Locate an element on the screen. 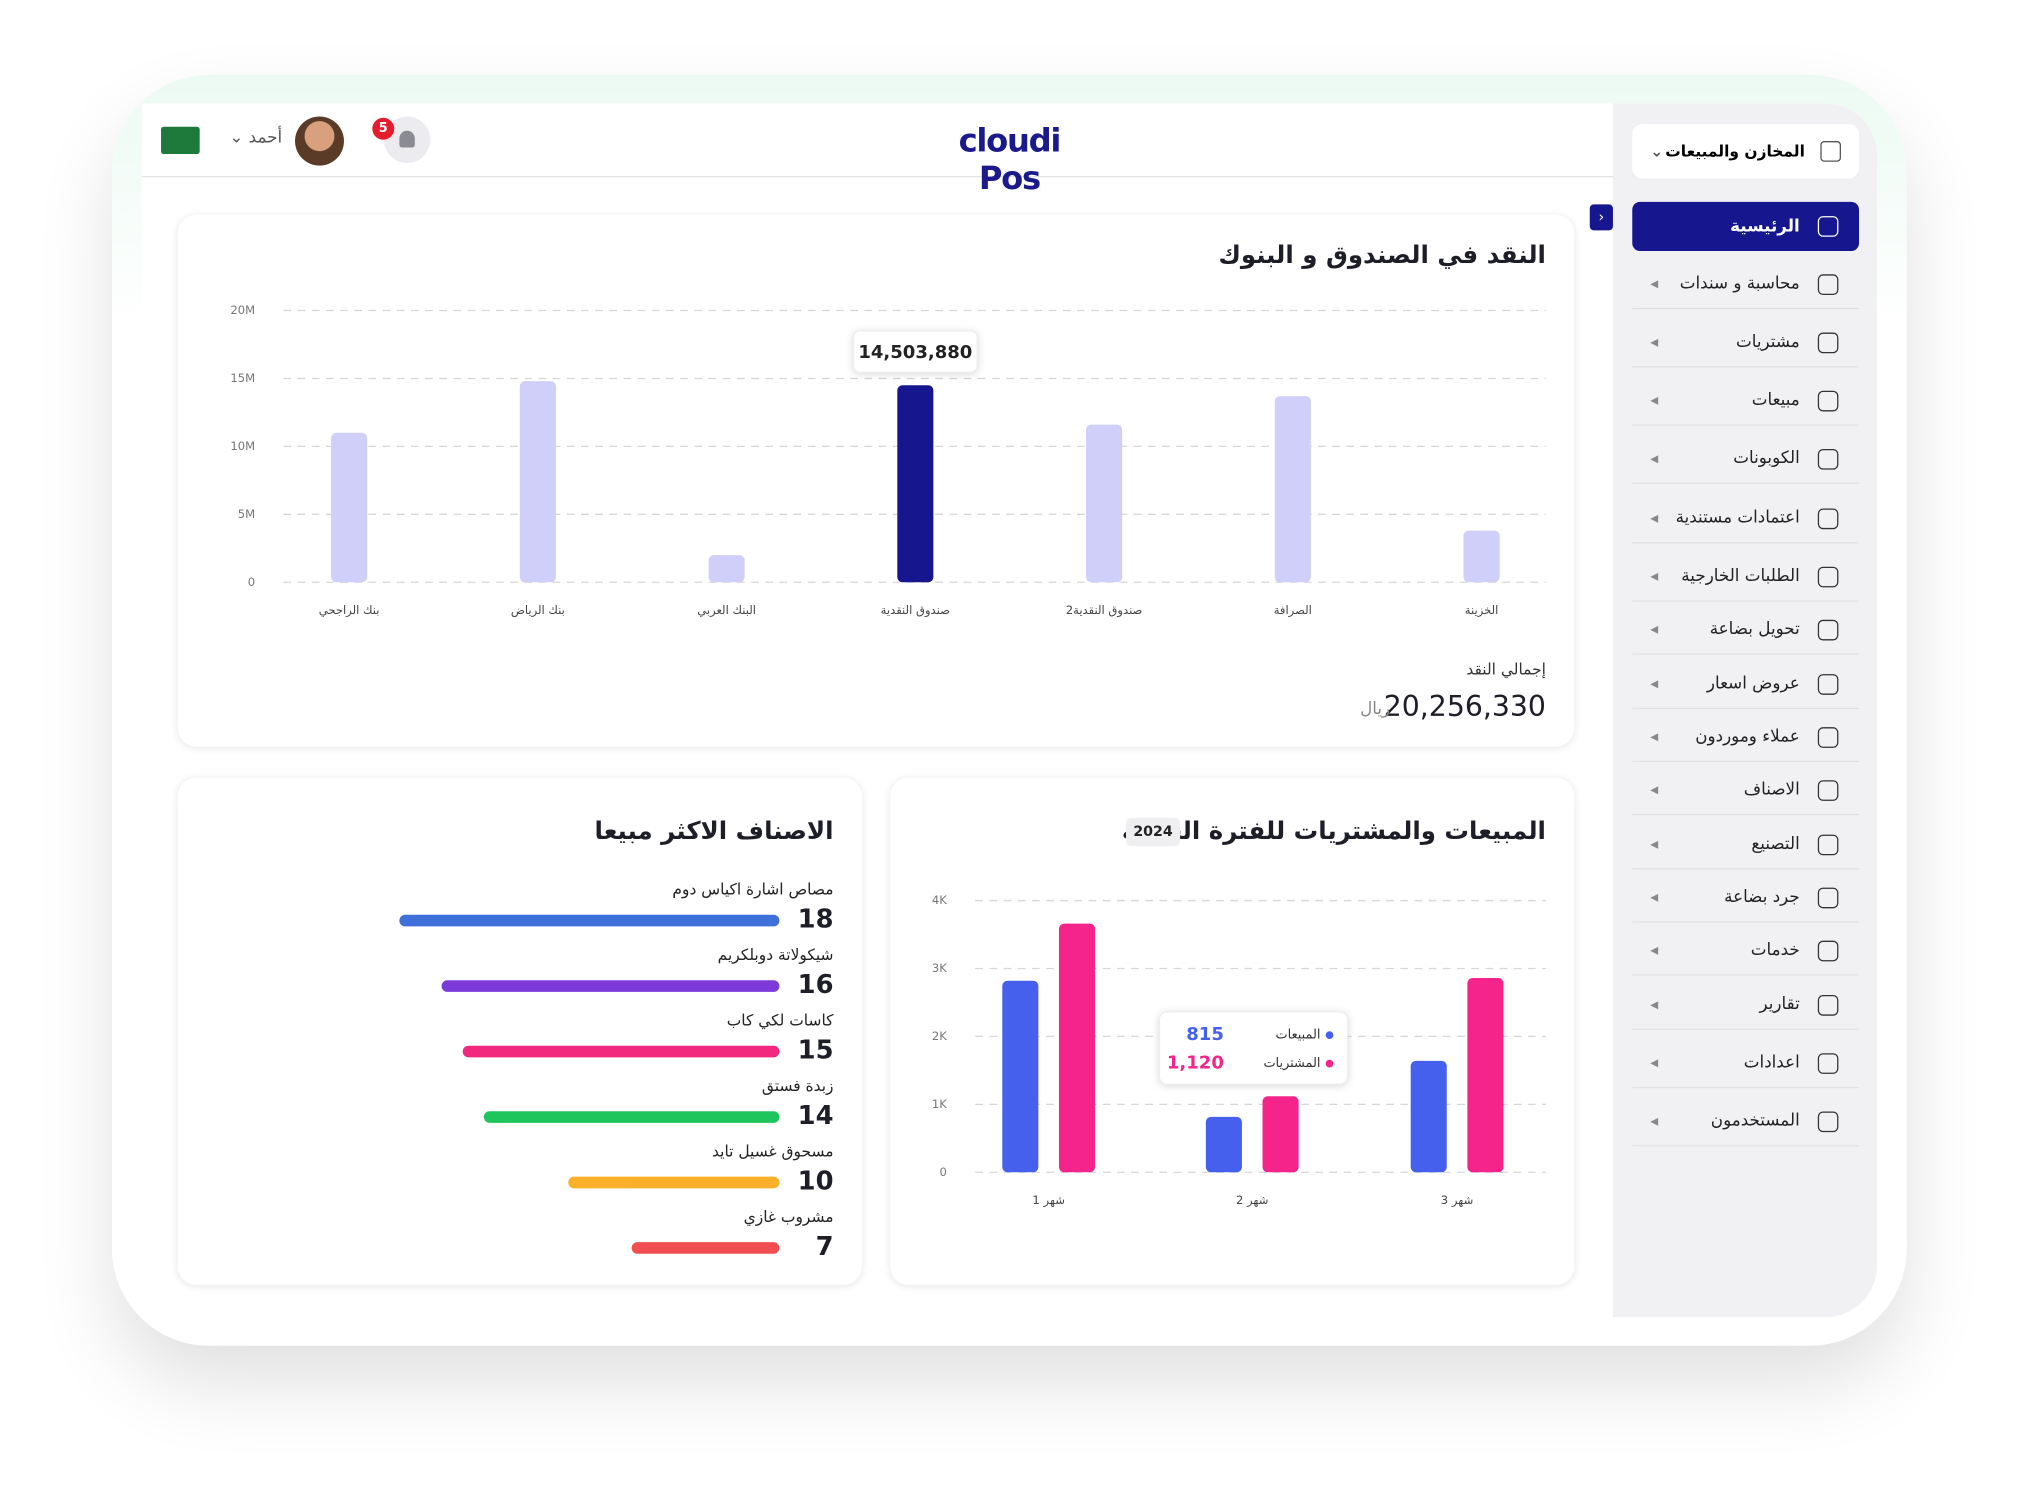  year-badge is located at coordinates (1153, 832).